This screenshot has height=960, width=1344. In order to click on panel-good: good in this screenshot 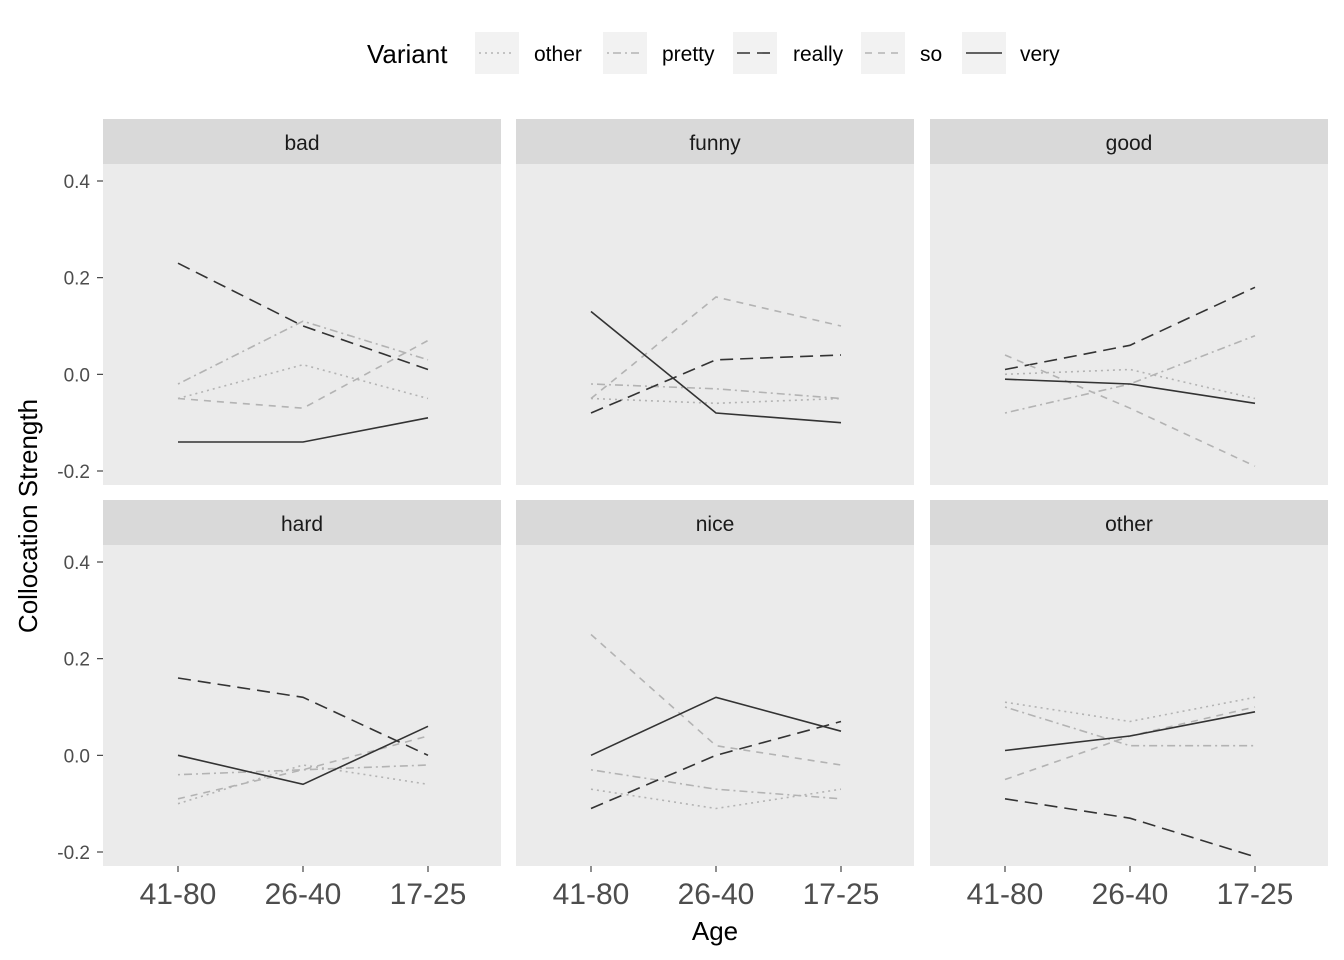, I will do `click(1129, 302)`.